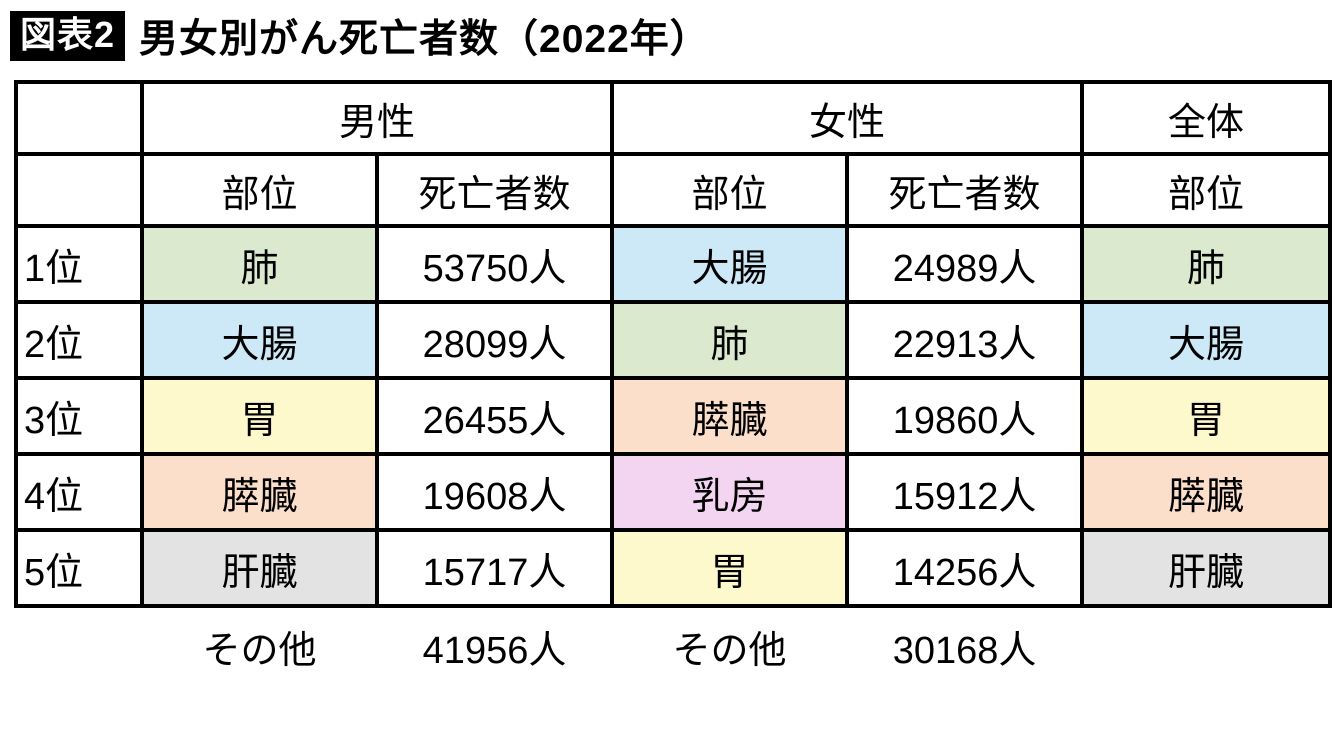  I want to click on male-site-cell: 肺, so click(259, 264).